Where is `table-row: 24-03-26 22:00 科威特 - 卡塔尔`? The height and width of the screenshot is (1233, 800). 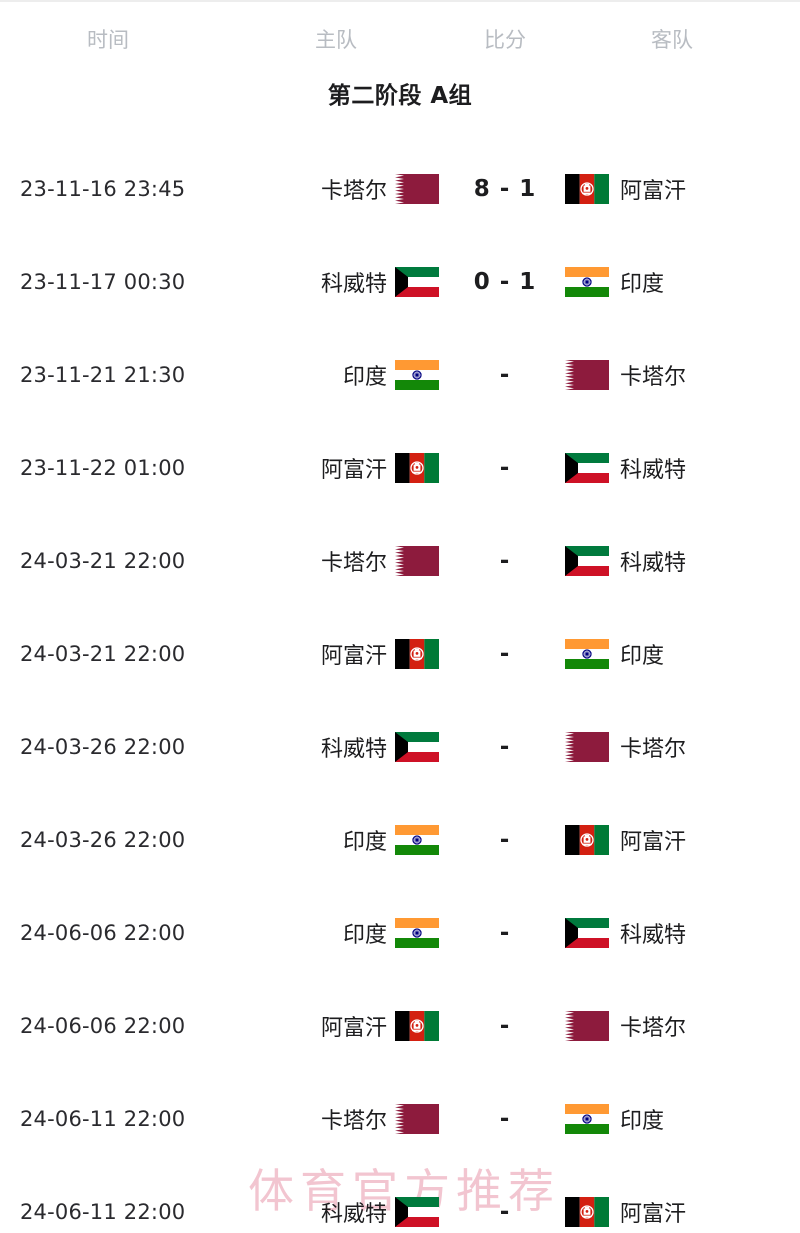 table-row: 24-03-26 22:00 科威特 - 卡塔尔 is located at coordinates (400, 746).